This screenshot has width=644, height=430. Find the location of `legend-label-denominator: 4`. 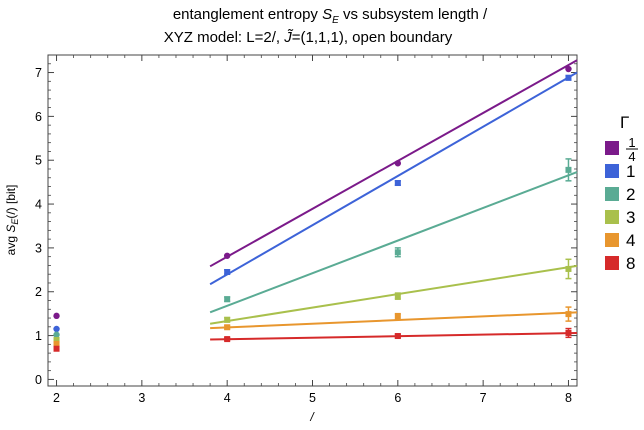

legend-label-denominator: 4 is located at coordinates (631, 156).